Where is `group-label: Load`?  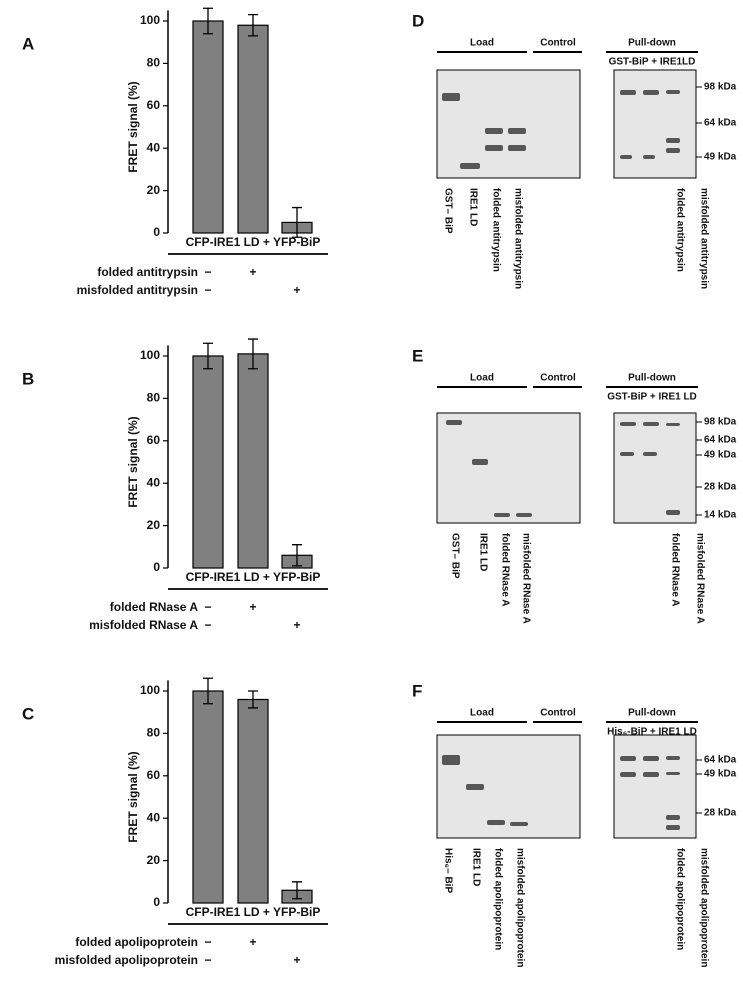 group-label: Load is located at coordinates (482, 378).